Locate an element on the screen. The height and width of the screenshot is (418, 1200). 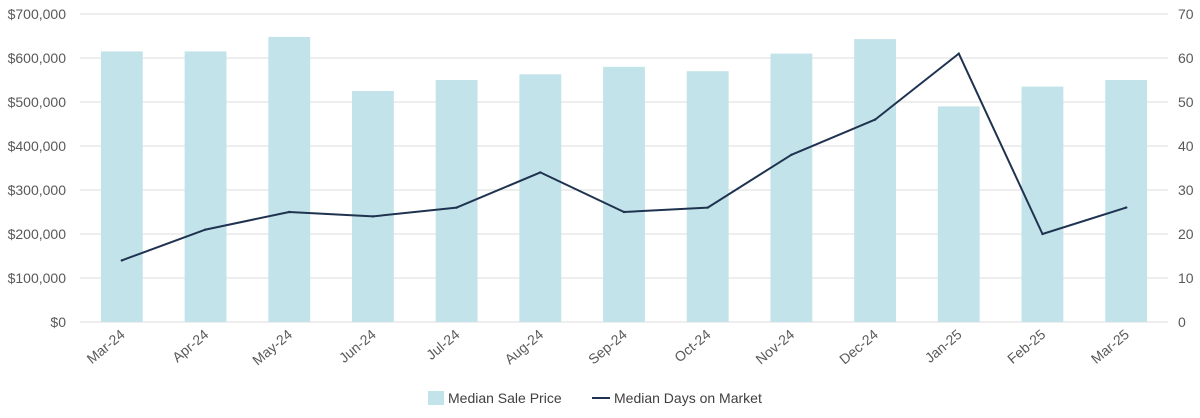
x-tick-label: Jan-25 is located at coordinates (943, 346).